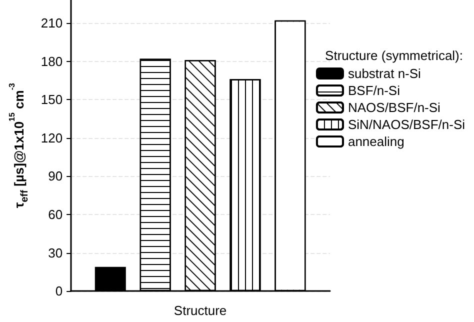 The width and height of the screenshot is (474, 322). What do you see at coordinates (59, 291) in the screenshot?
I see `y-tick-label: 0` at bounding box center [59, 291].